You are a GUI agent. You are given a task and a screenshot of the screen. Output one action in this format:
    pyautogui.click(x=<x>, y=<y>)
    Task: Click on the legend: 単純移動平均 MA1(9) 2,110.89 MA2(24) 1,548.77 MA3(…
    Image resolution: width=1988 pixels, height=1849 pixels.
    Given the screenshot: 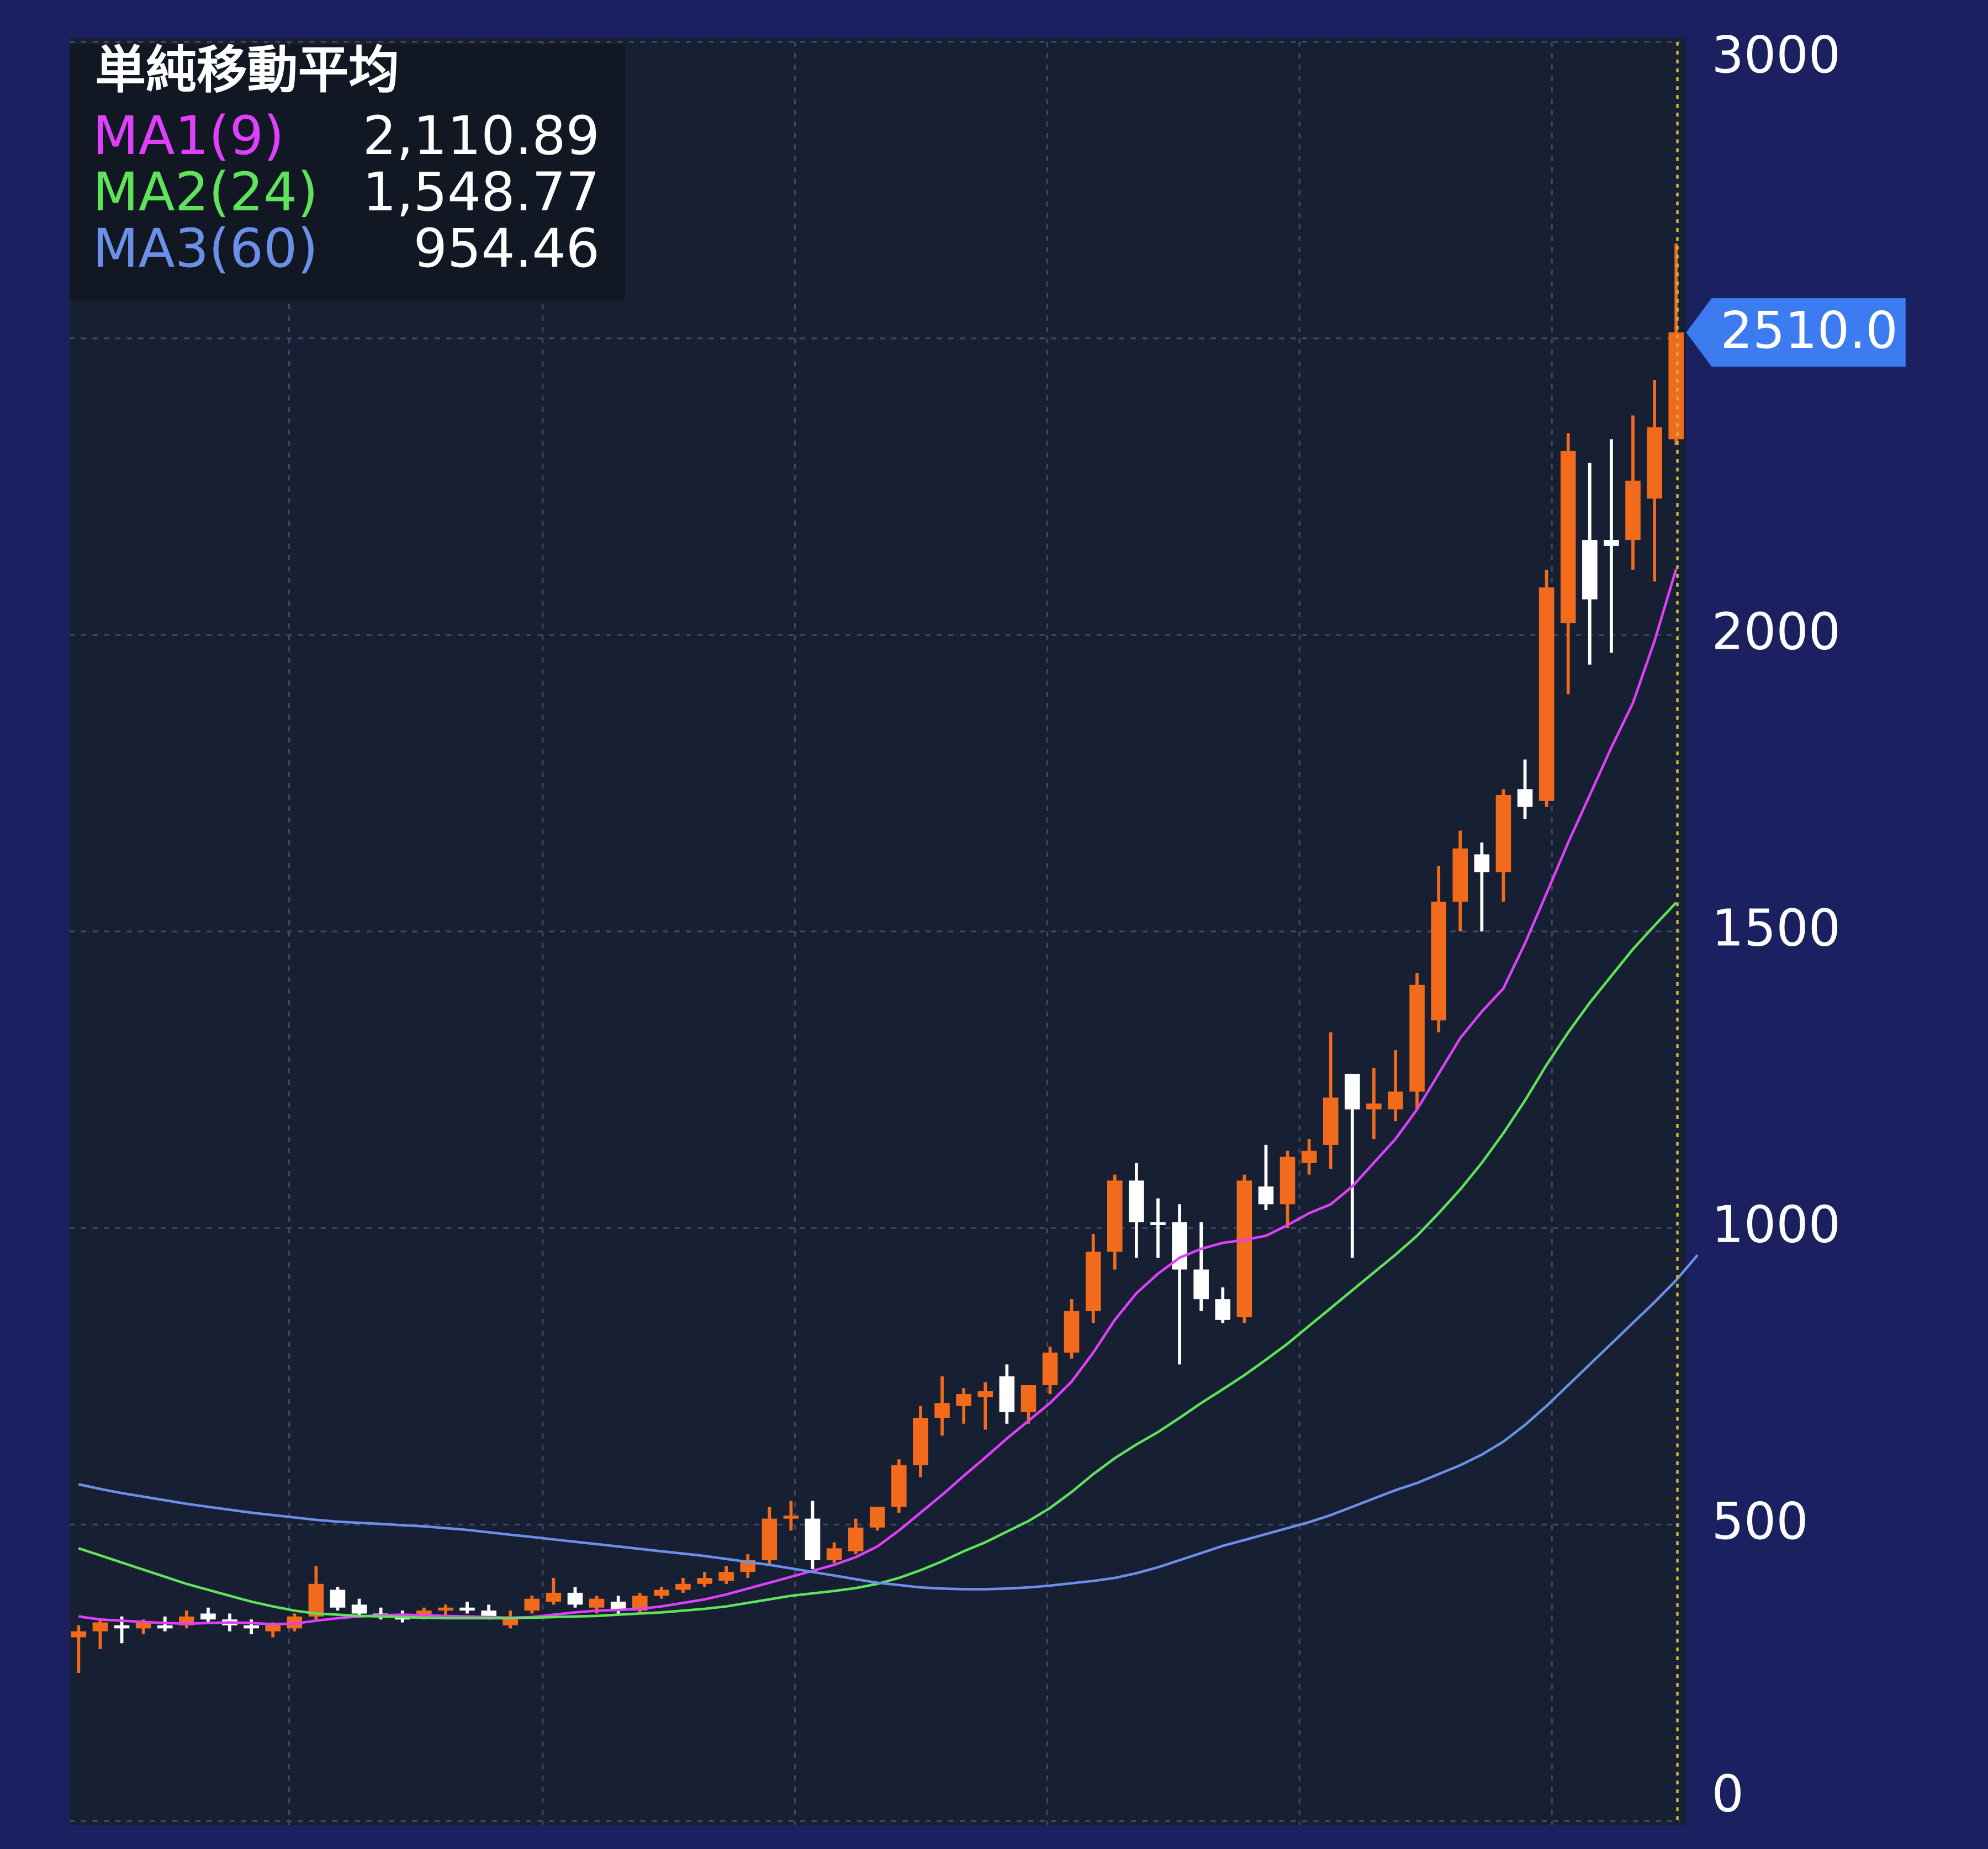 What is the action you would take?
    pyautogui.click(x=347, y=171)
    